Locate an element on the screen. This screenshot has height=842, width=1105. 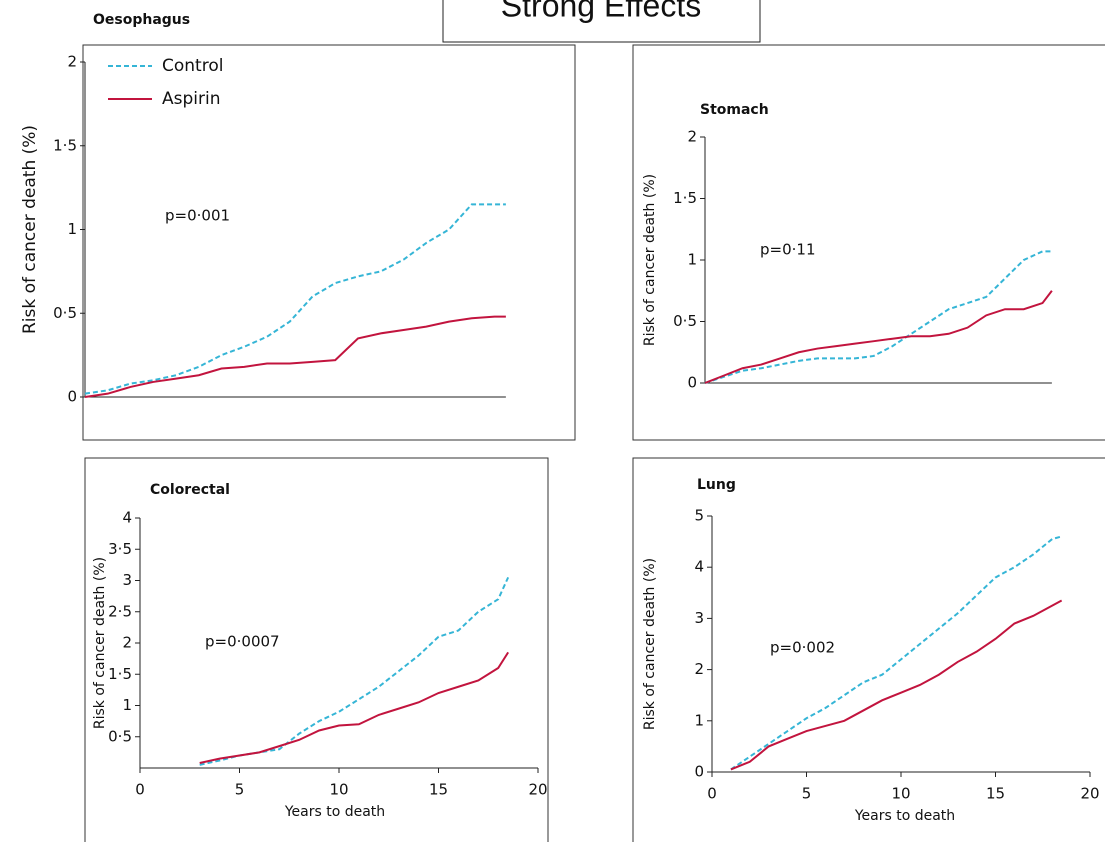
annotation: p=0·001 is located at coordinates (197, 216).